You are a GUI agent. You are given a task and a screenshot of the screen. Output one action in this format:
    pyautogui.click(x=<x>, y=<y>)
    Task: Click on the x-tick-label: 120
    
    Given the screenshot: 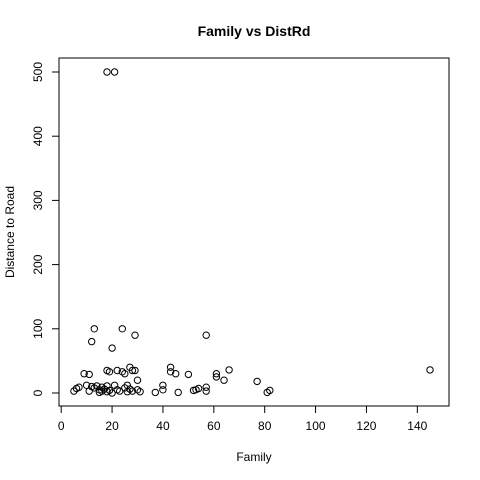 What is the action you would take?
    pyautogui.click(x=366, y=426)
    